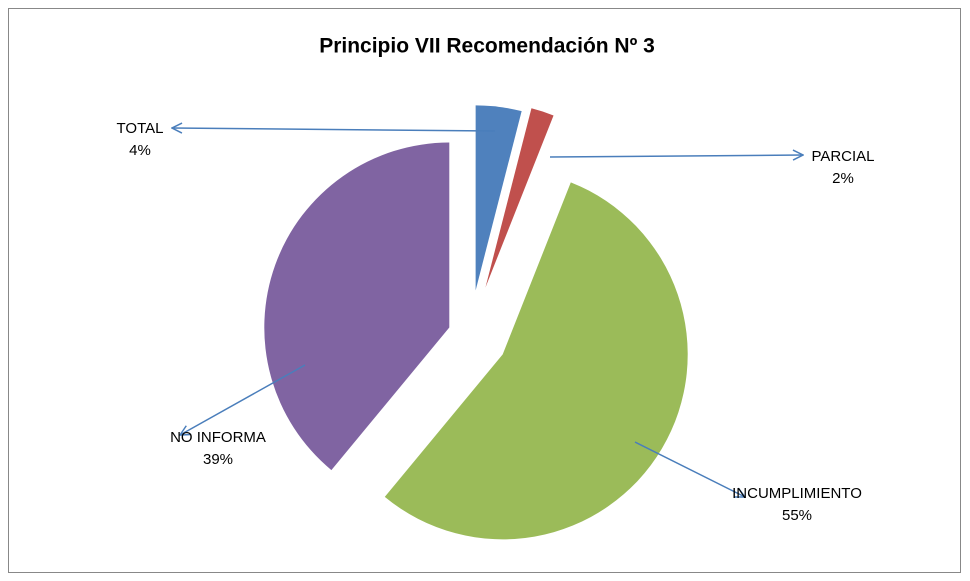  Describe the element at coordinates (797, 515) in the screenshot. I see `slice-value: 55%` at that location.